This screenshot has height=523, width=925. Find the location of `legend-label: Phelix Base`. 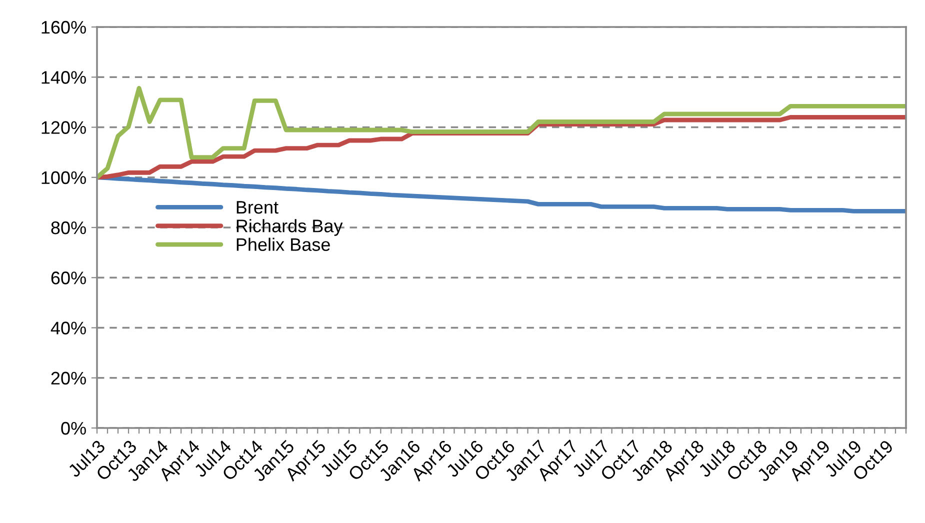

legend-label: Phelix Base is located at coordinates (283, 244).